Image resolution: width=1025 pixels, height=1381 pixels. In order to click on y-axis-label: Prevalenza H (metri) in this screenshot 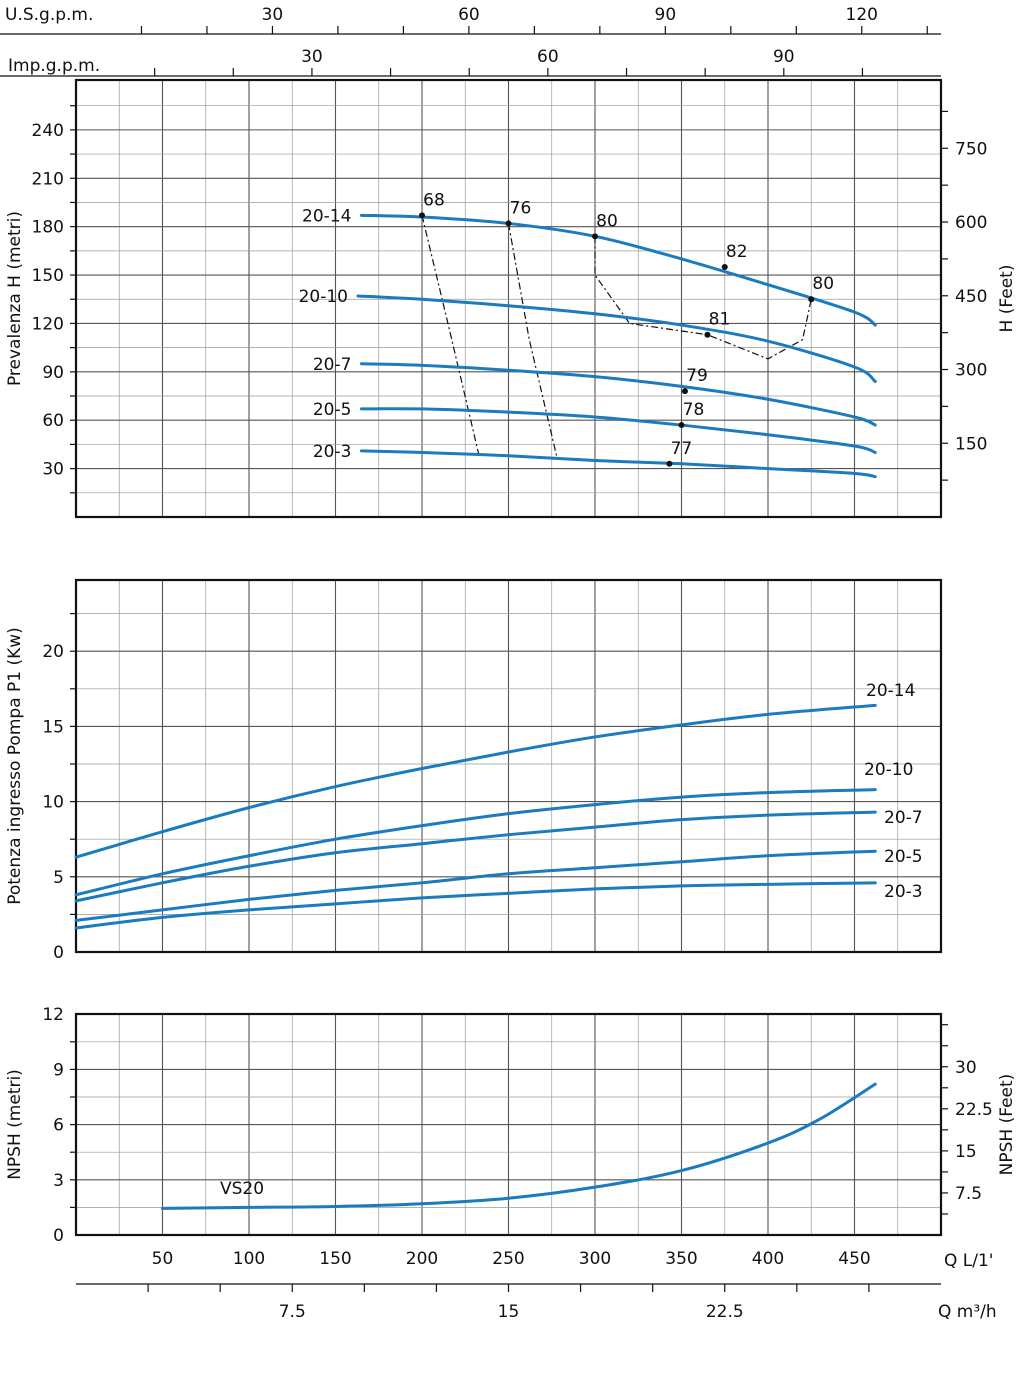, I will do `click(15, 298)`.